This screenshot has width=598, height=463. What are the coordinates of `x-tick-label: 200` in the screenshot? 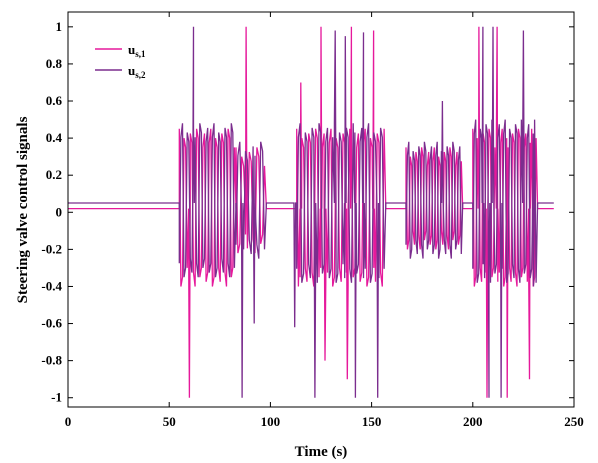 It's located at (473, 421).